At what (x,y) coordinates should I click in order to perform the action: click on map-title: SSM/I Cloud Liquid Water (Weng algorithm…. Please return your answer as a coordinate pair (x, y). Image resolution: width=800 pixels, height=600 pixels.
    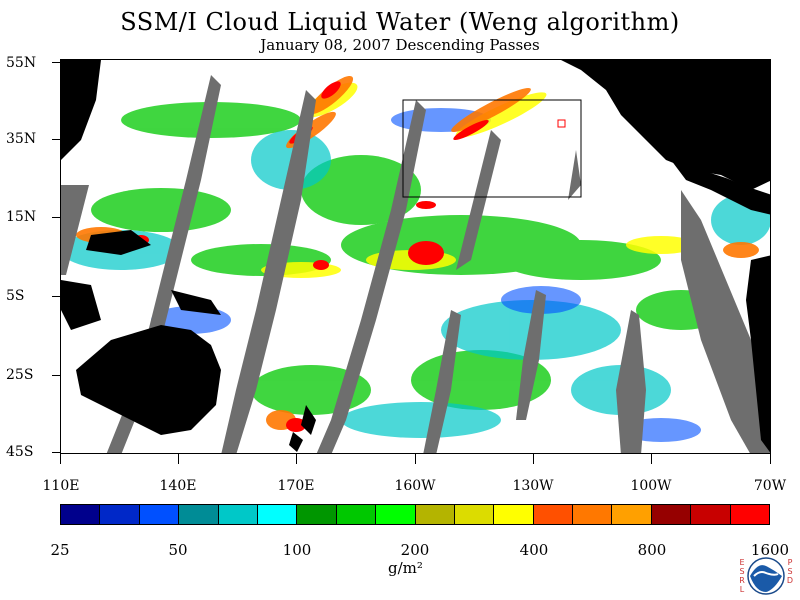
    Looking at the image, I should click on (400, 22).